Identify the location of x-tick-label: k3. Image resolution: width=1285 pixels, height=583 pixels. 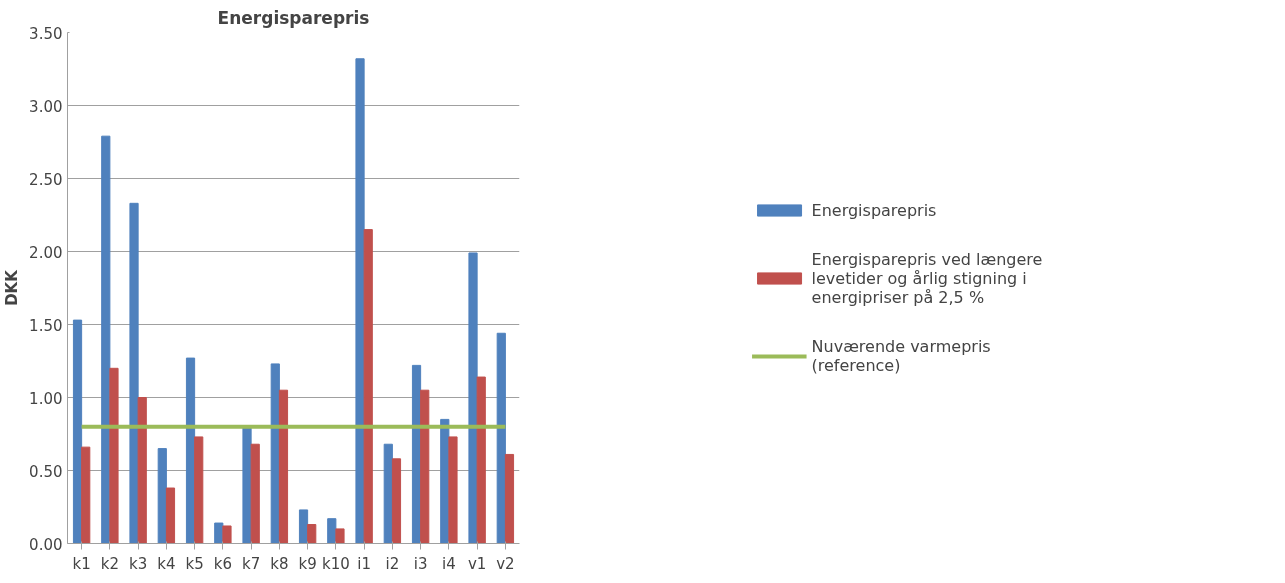
(138, 563).